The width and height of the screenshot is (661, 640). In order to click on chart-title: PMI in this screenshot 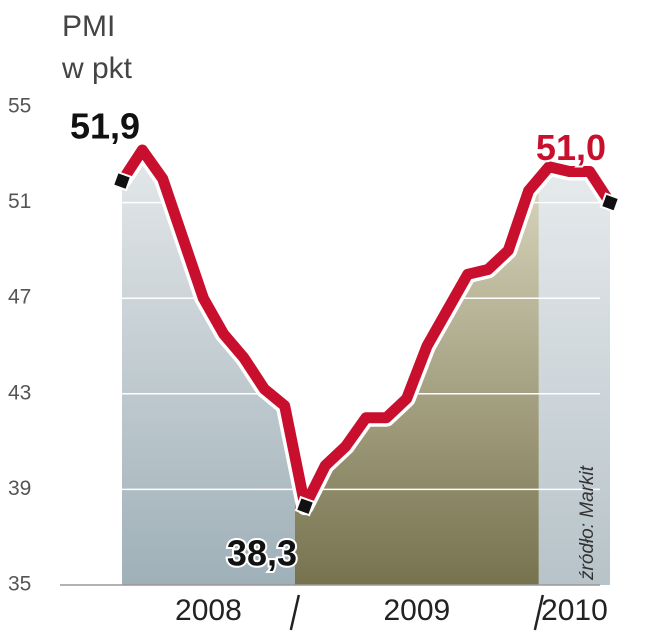, I will do `click(88, 26)`.